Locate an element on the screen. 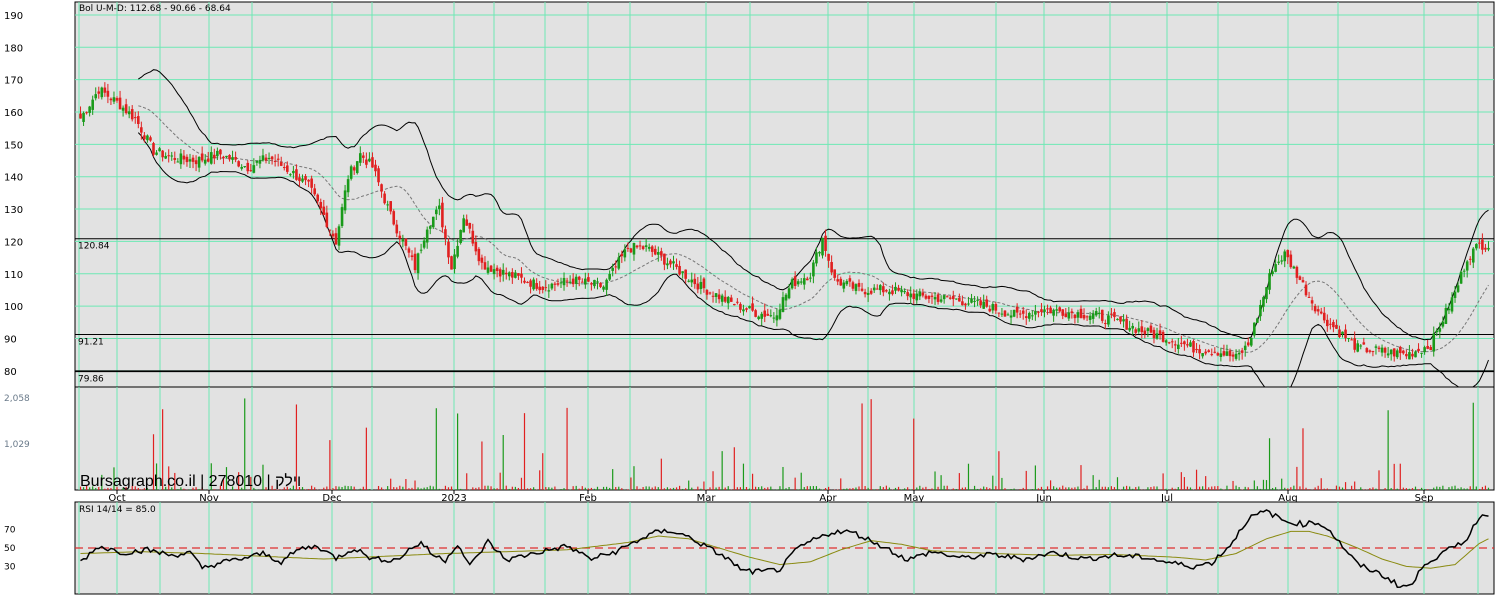  rsi-lines is located at coordinates (784, 548).